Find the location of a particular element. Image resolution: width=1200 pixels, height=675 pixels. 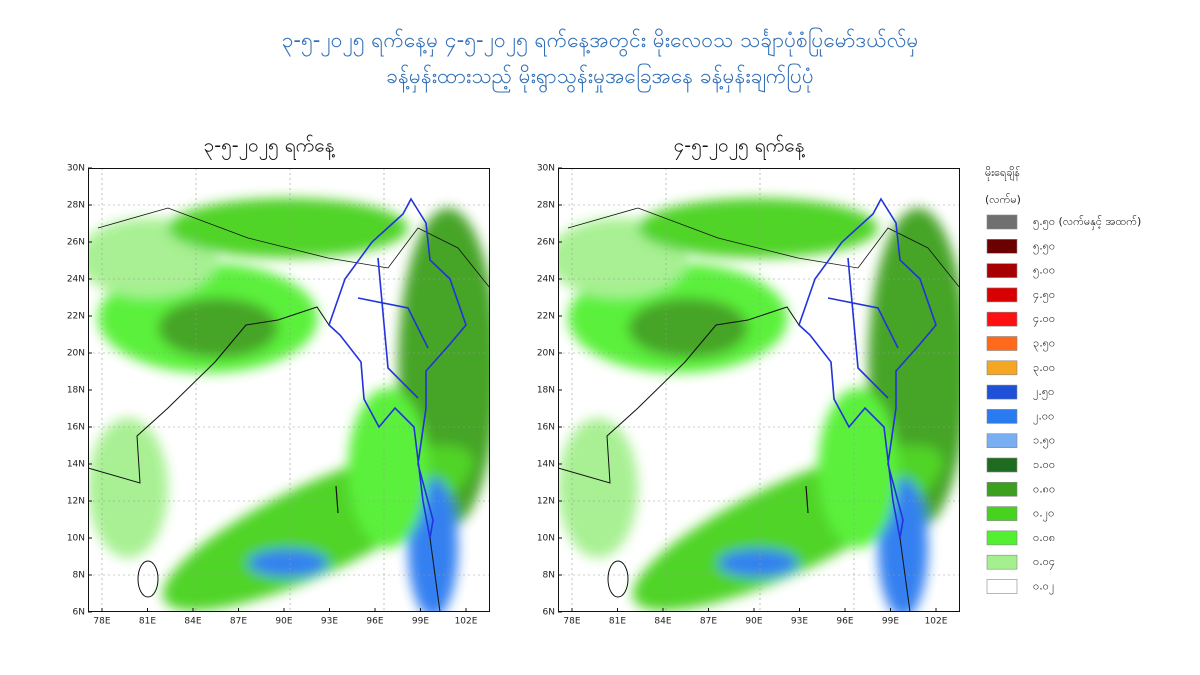

panel-title: ၃-၅-၂၀၂၅ ရက်နေ့ is located at coordinates (269, 147).